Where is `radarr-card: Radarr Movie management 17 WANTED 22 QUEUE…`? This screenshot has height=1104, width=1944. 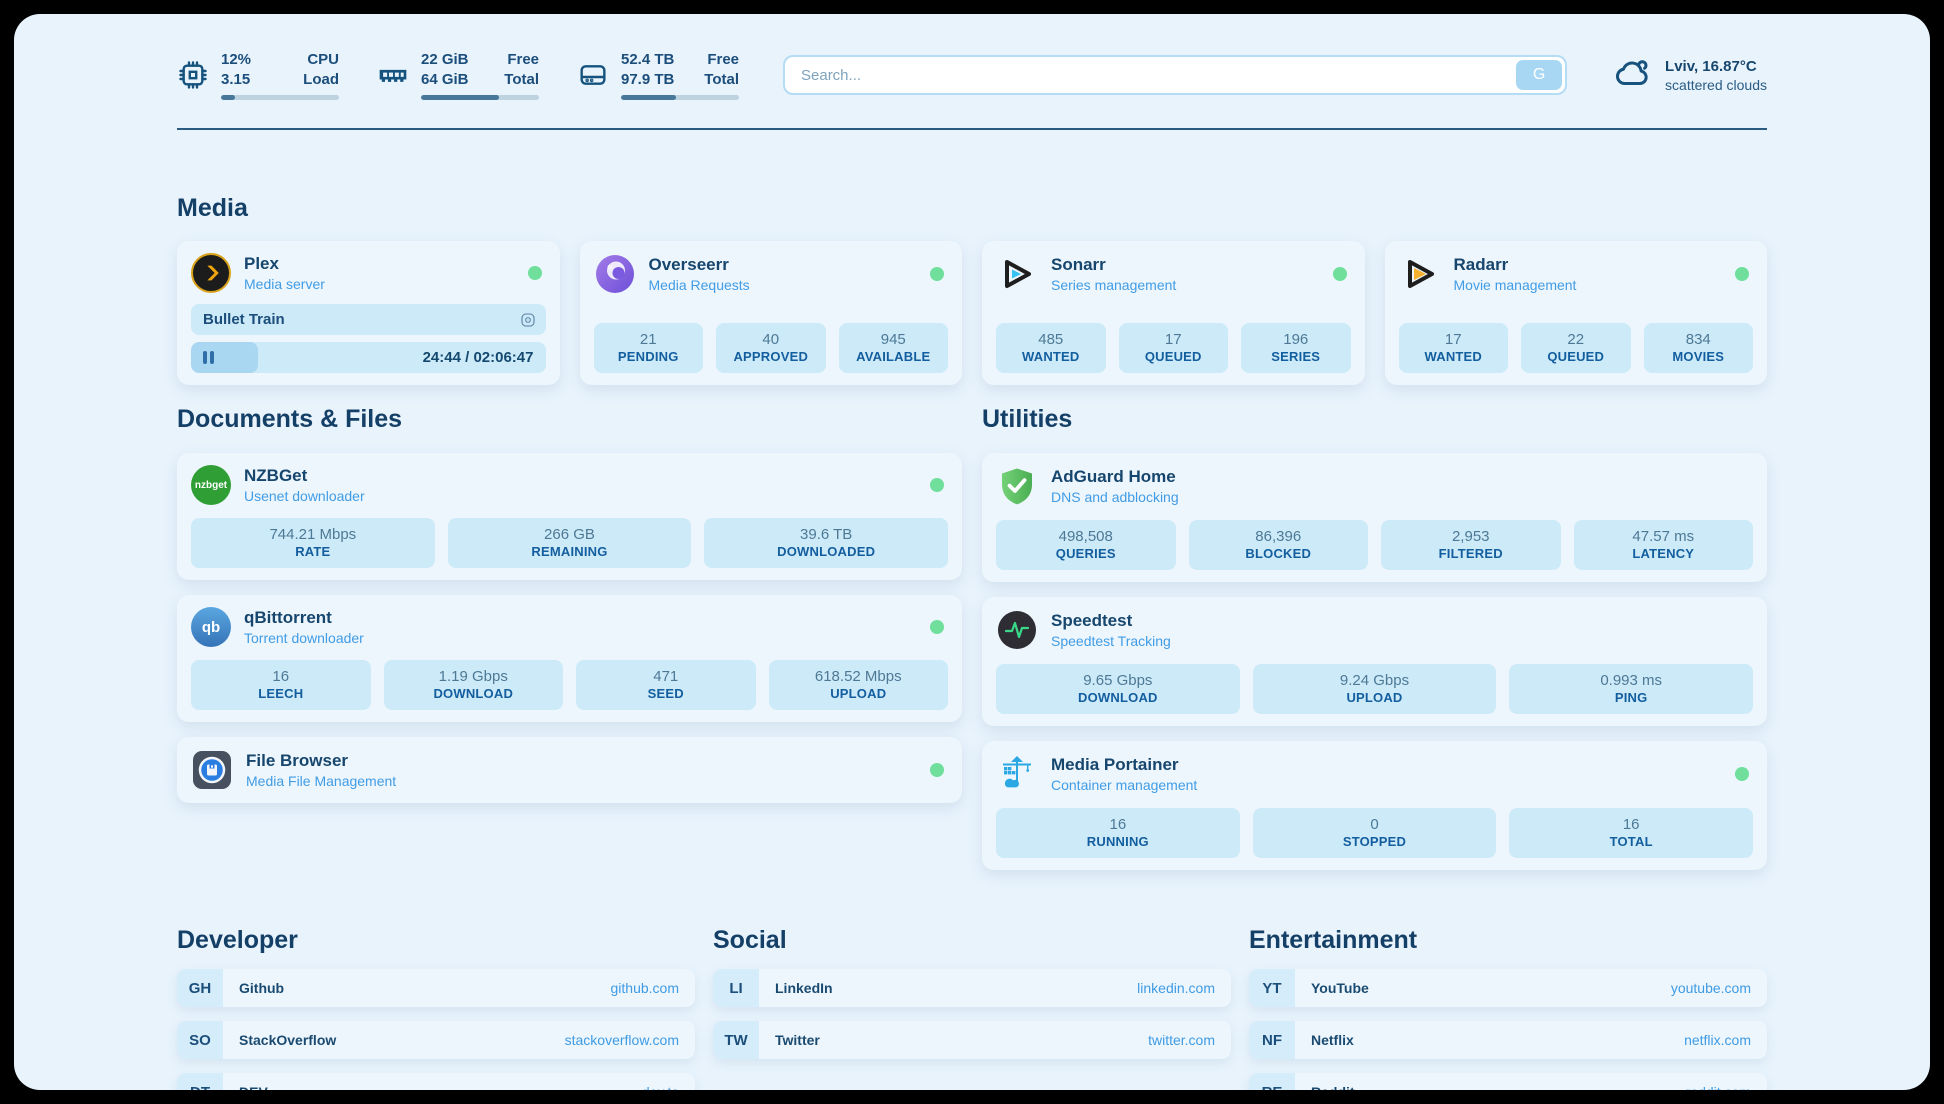
radarr-card: Radarr Movie management 17 WANTED 22 QUEUE… is located at coordinates (1575, 313).